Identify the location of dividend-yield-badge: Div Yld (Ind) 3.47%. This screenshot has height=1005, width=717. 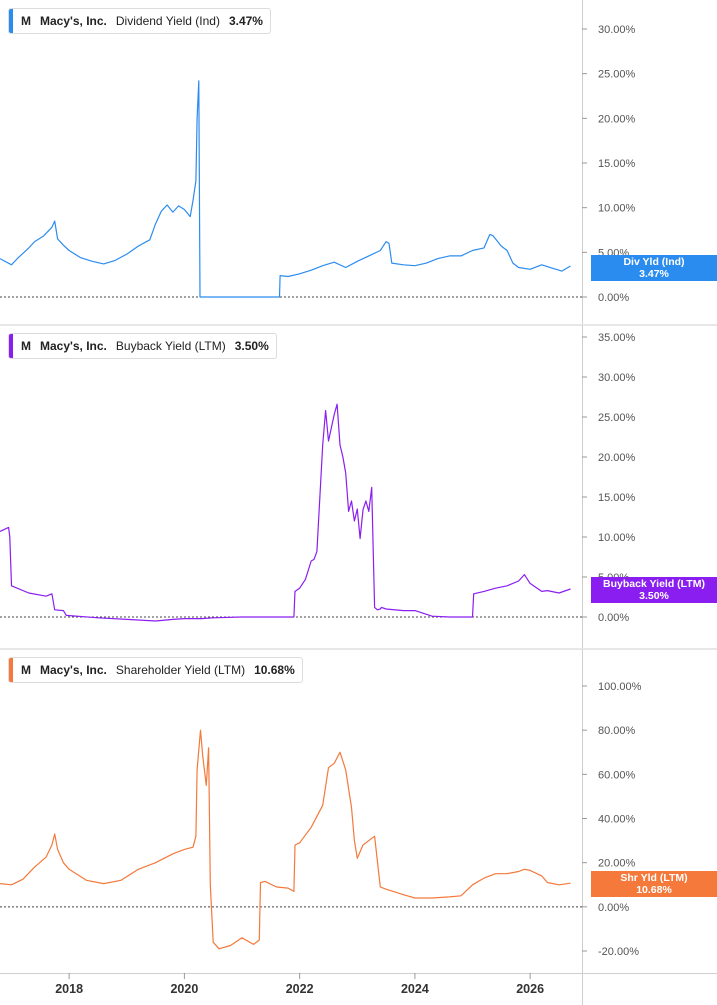
(654, 268).